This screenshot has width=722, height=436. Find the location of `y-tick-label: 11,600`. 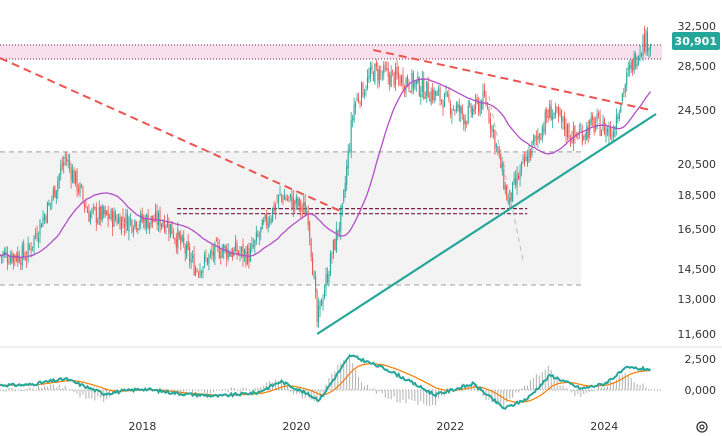

y-tick-label: 11,600 is located at coordinates (697, 334).